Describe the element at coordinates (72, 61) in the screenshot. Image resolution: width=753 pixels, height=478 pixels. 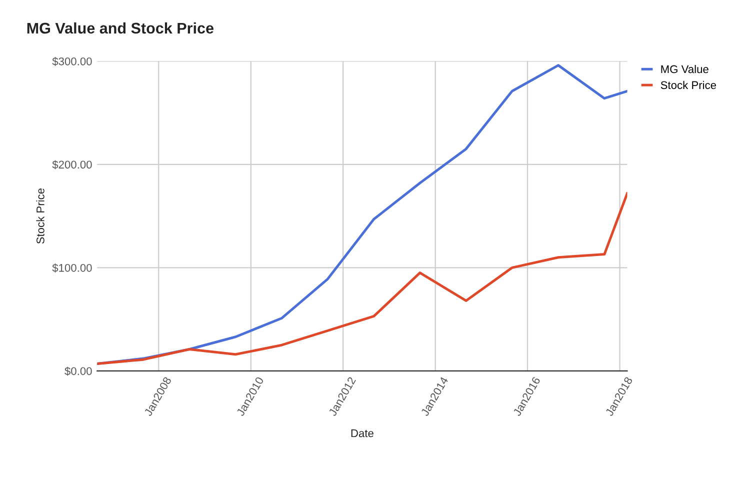
I see `y-tick-label: $300.00` at that location.